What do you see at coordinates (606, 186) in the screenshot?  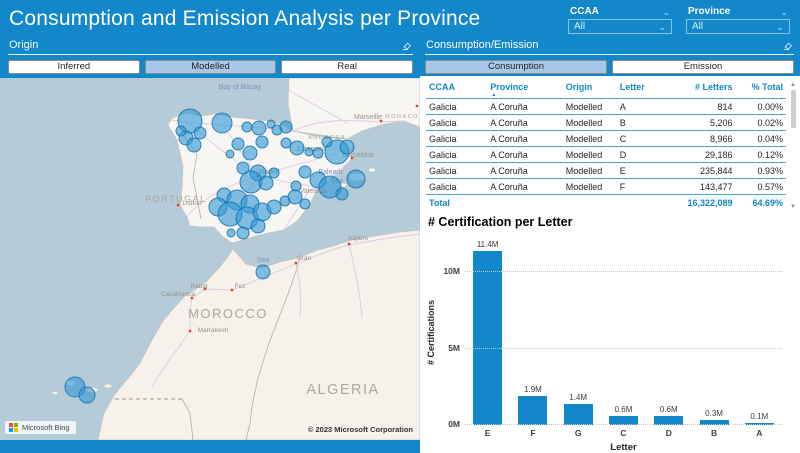 I see `table-row: Galicia A Coruña Modelled F 143,477 0.57%` at bounding box center [606, 186].